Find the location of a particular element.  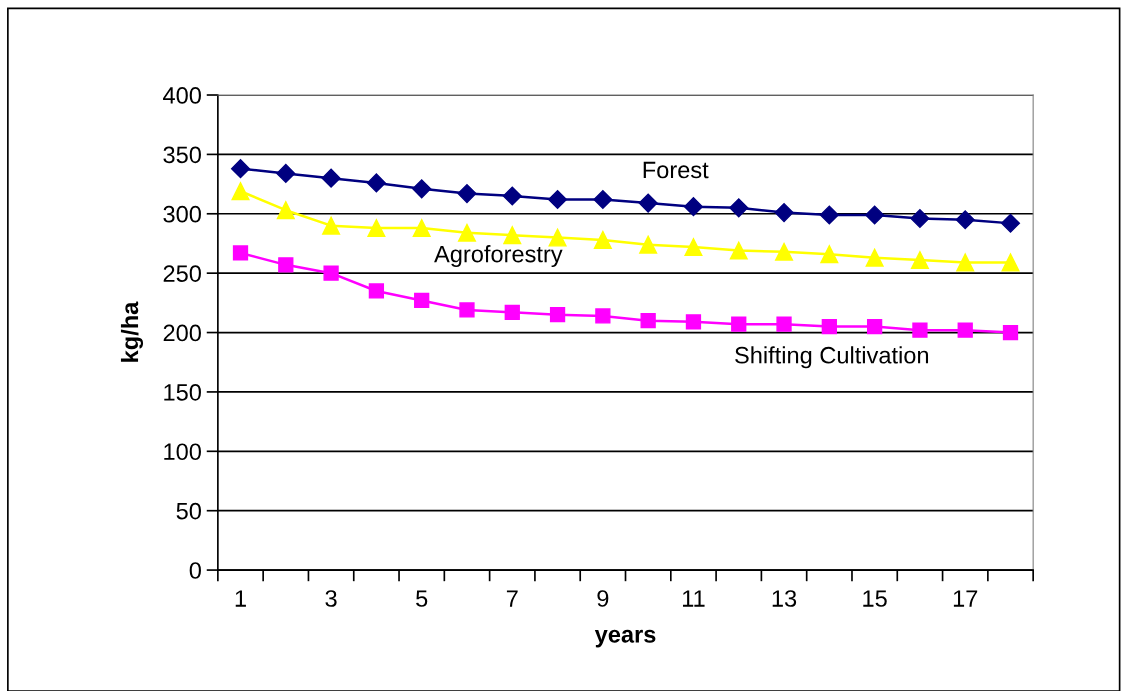

x-tick-label: 3 is located at coordinates (331, 598).